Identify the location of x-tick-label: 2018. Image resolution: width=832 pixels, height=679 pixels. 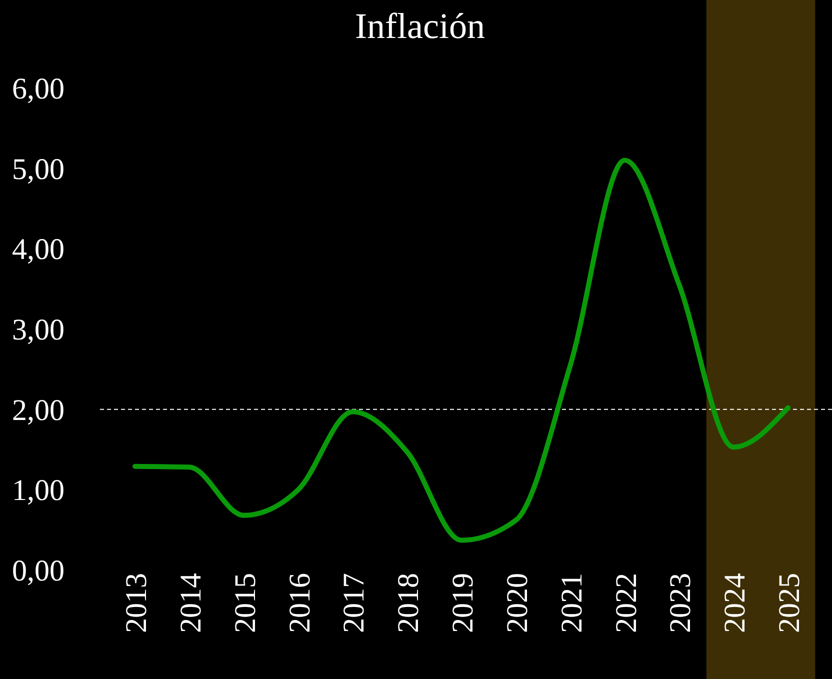
(409, 603).